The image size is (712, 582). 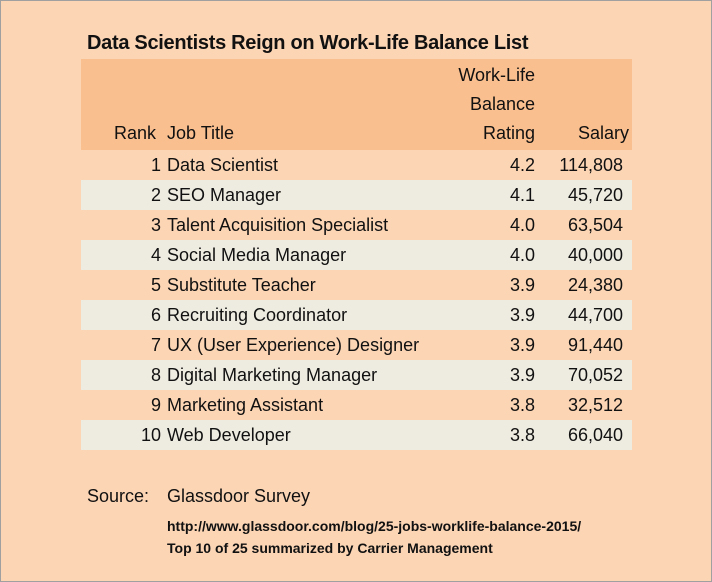 What do you see at coordinates (595, 375) in the screenshot?
I see `salary-cell: 70,052` at bounding box center [595, 375].